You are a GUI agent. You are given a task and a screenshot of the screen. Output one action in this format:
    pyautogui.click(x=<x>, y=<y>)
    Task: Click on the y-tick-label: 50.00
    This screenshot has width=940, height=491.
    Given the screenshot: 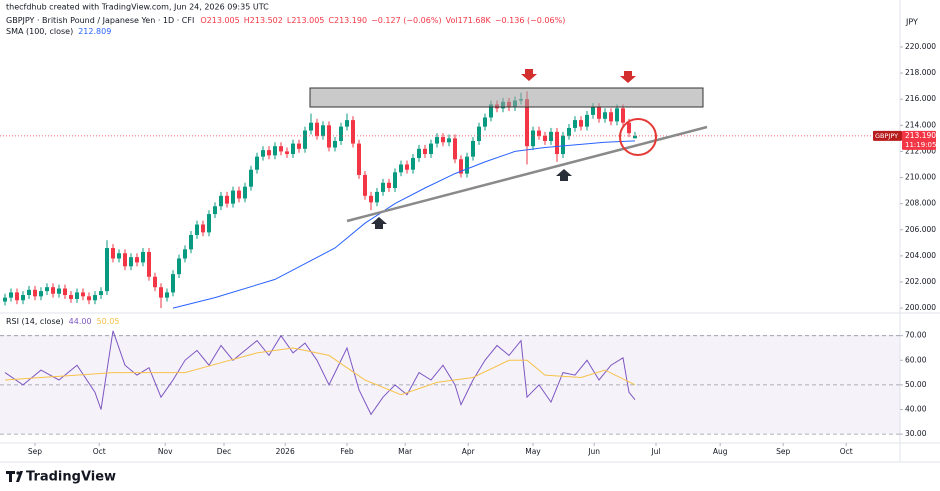 What is the action you would take?
    pyautogui.click(x=916, y=384)
    